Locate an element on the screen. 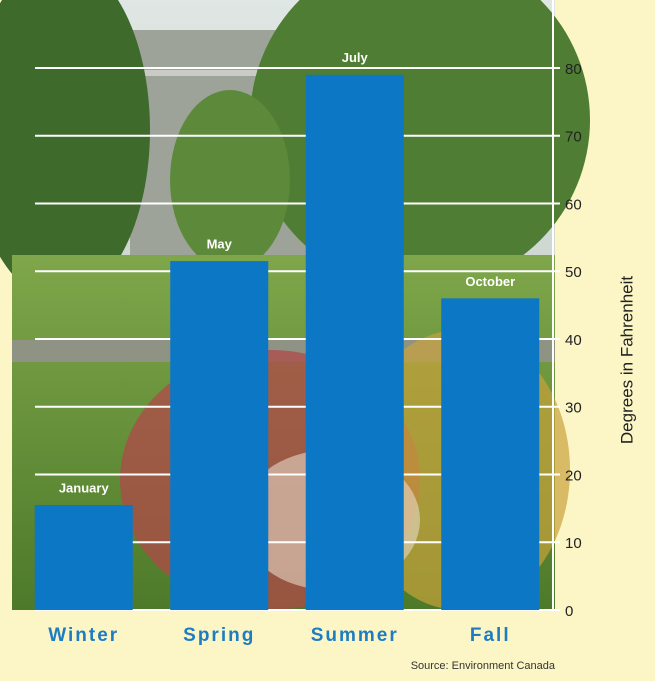  y-tick-label: 50 is located at coordinates (573, 272).